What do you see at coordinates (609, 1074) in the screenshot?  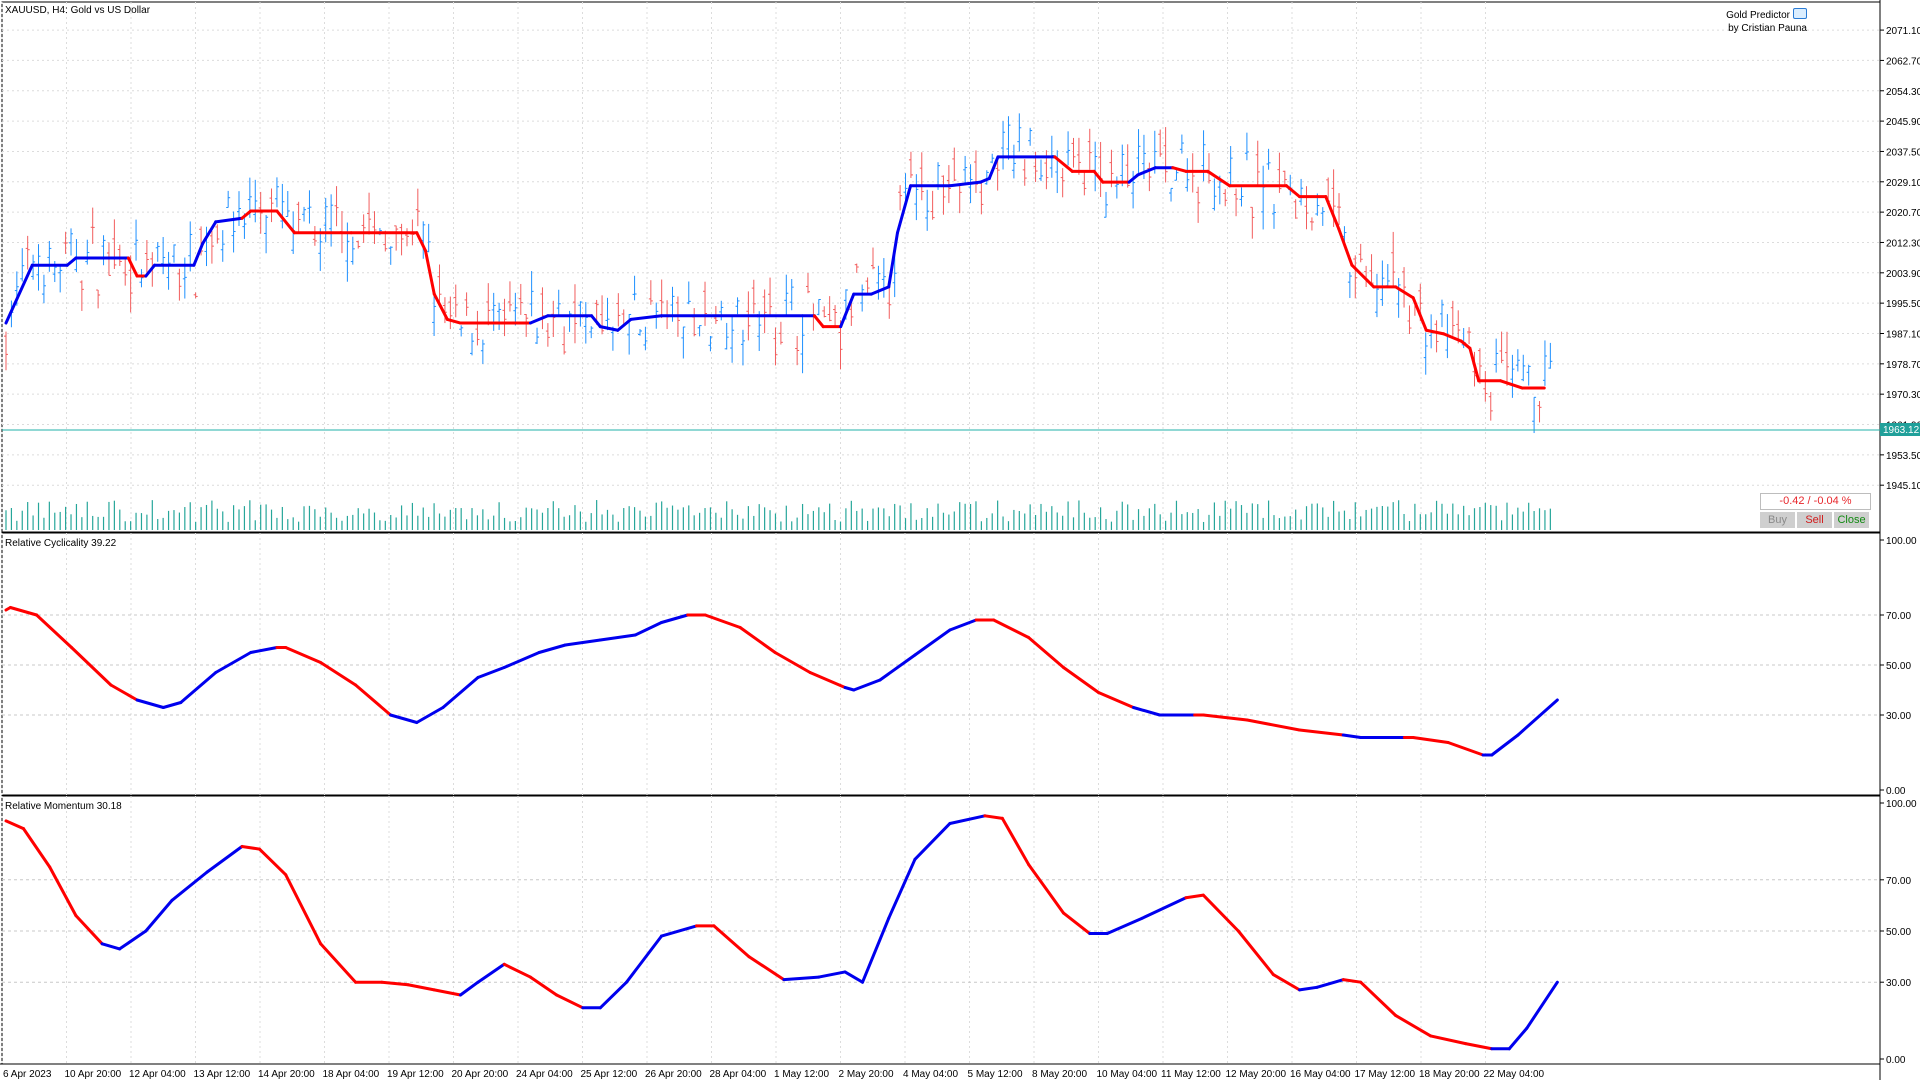 I see `x-tick-label: 25 Apr 12:00` at bounding box center [609, 1074].